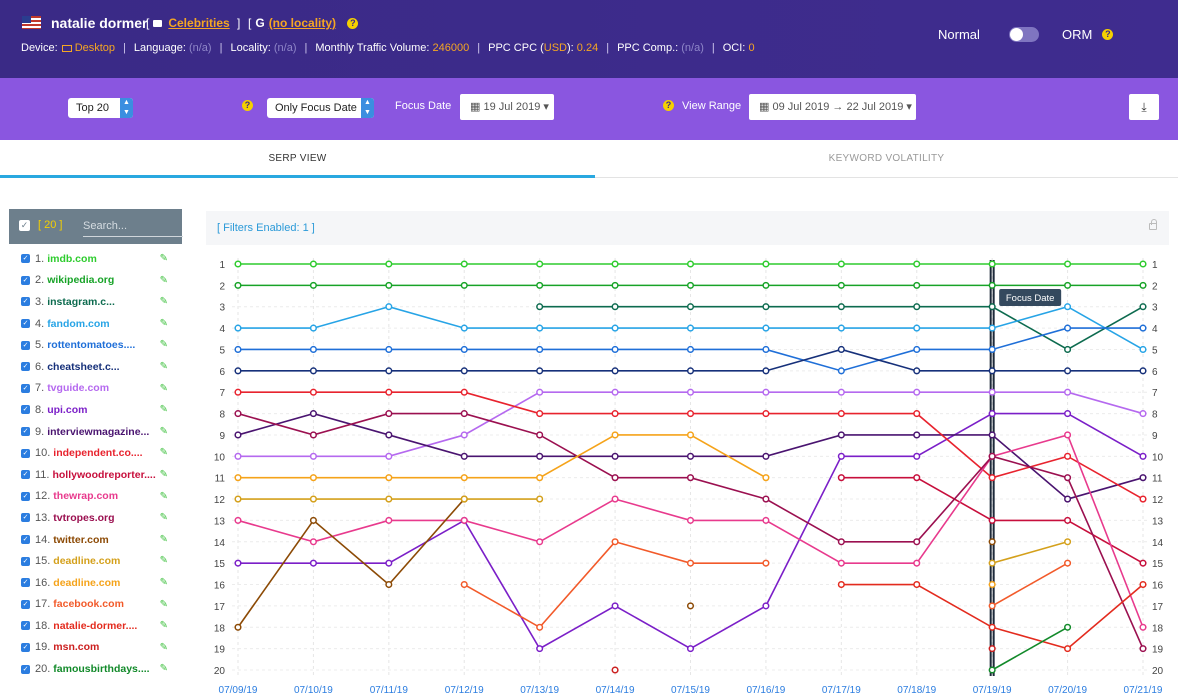  Describe the element at coordinates (95, 410) in the screenshot. I see `domain-list-item: ✓ 8. upi.com ✎` at that location.